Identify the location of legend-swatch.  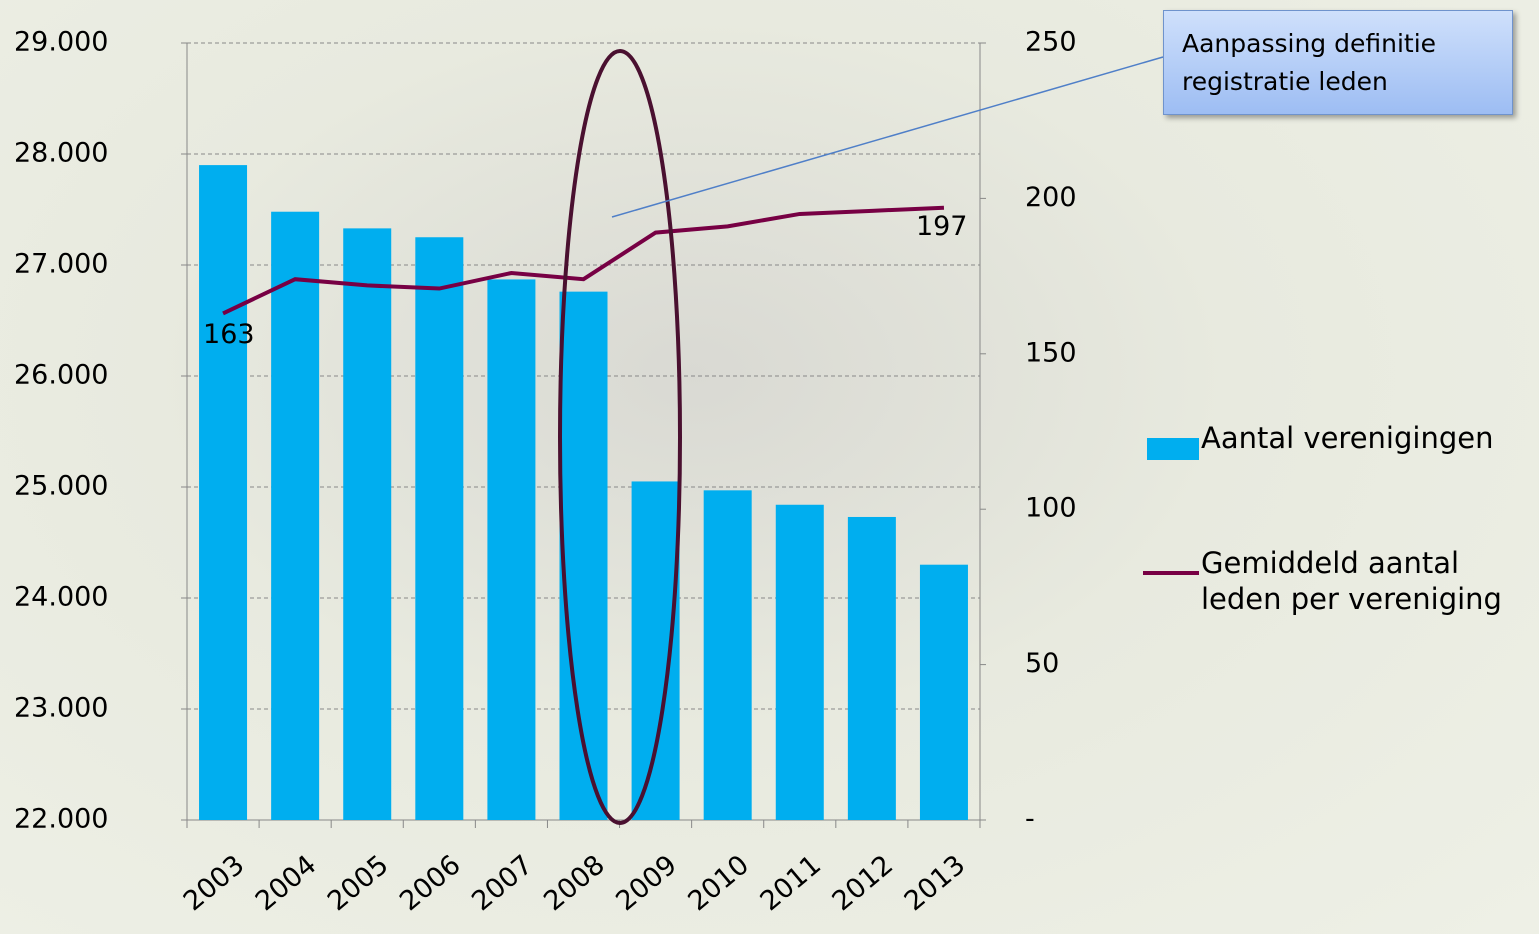
(1173, 449).